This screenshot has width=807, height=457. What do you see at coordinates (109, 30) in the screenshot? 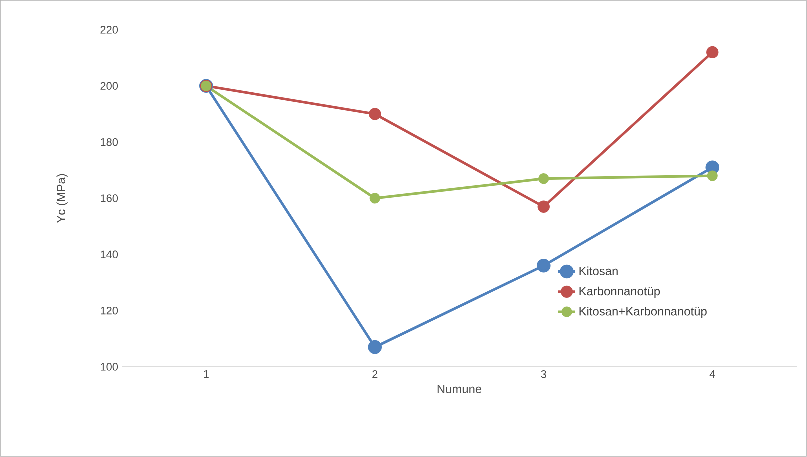
I see `y-tick-label: 220` at bounding box center [109, 30].